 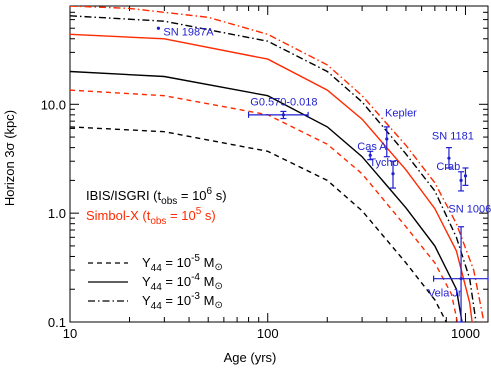 What do you see at coordinates (383, 163) in the screenshot?
I see `source-label: Tycho` at bounding box center [383, 163].